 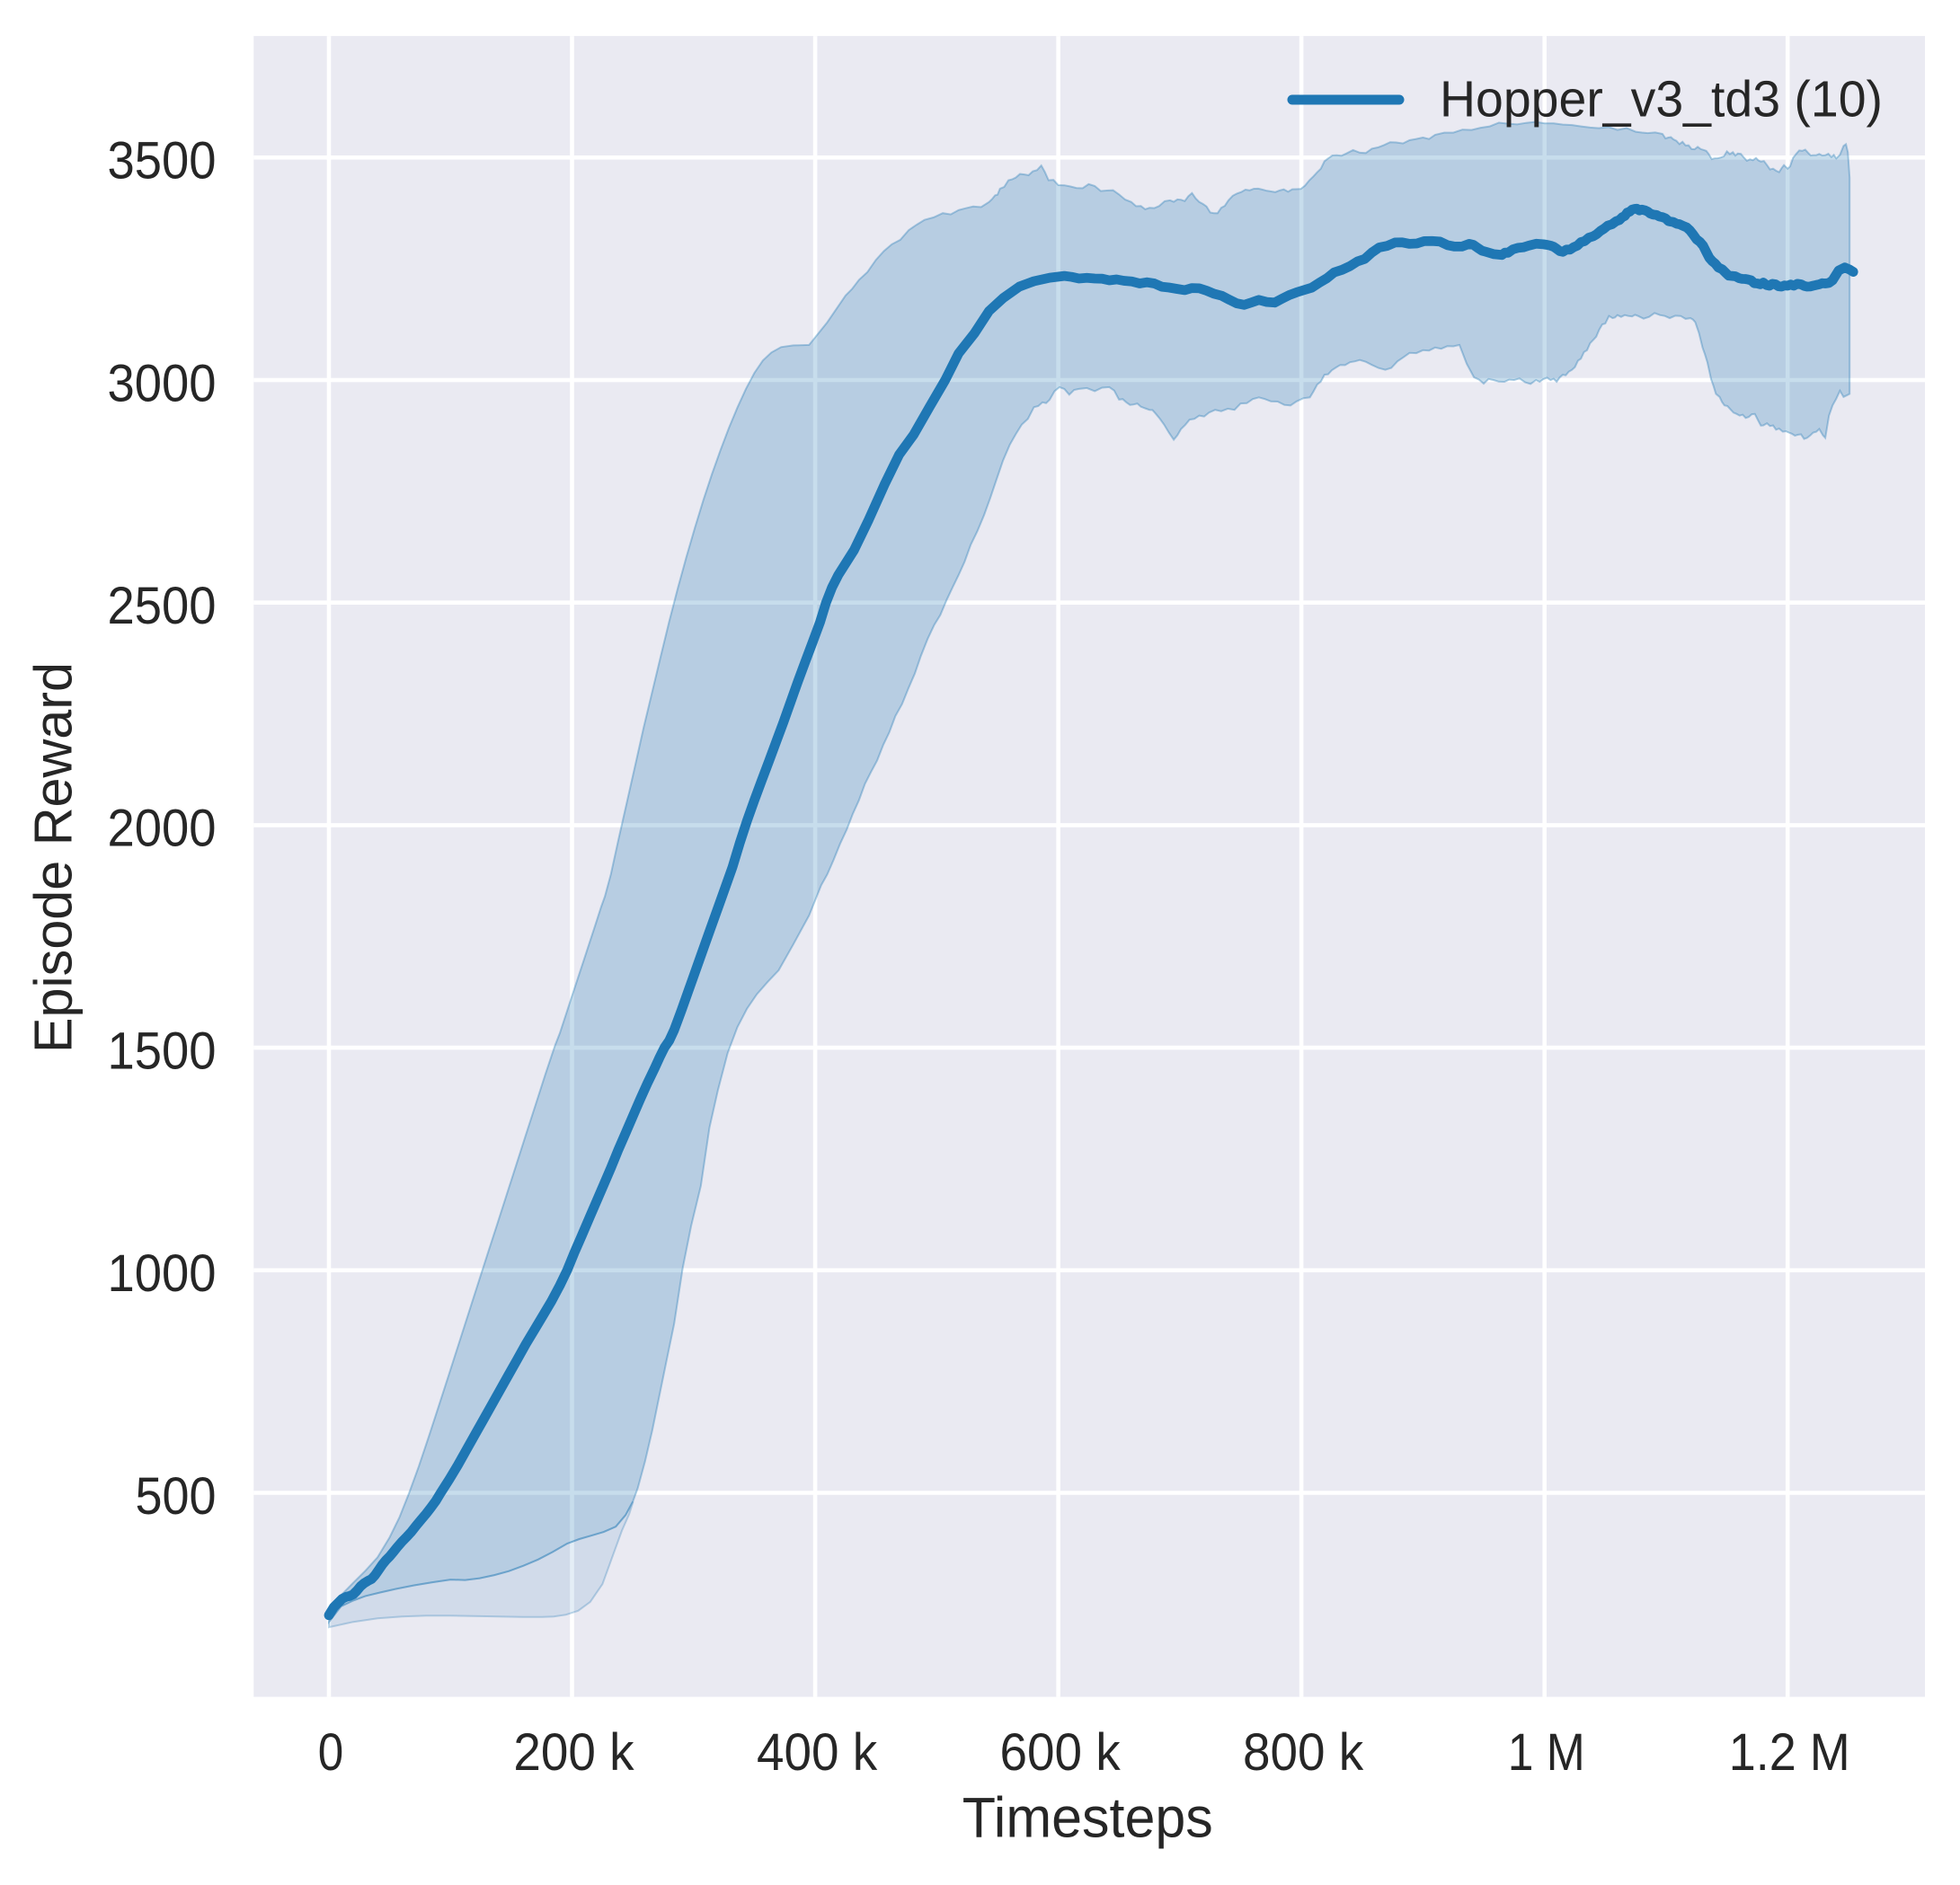 I want to click on svg-text: 600 k, so click(x=1061, y=1752).